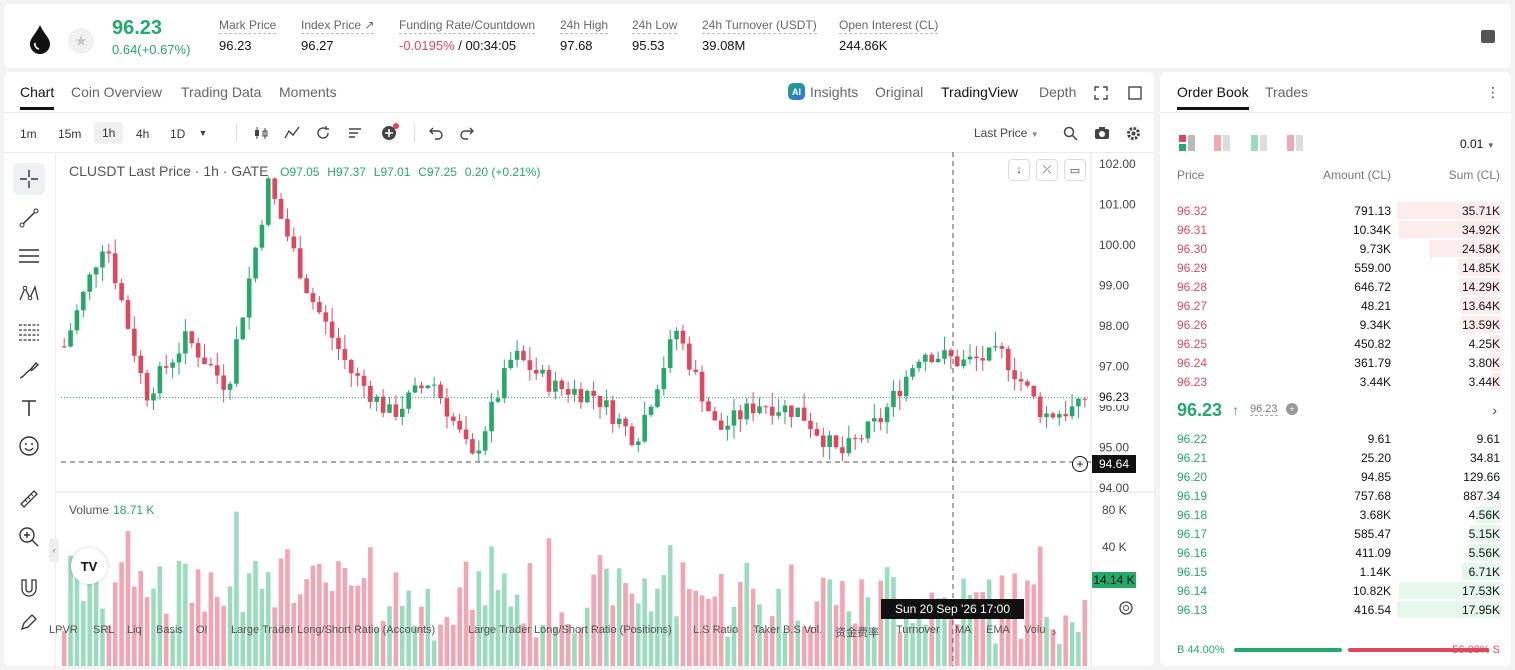 The height and width of the screenshot is (670, 1515). What do you see at coordinates (889, 26) in the screenshot?
I see `stat-label: Open Interest (CL)` at bounding box center [889, 26].